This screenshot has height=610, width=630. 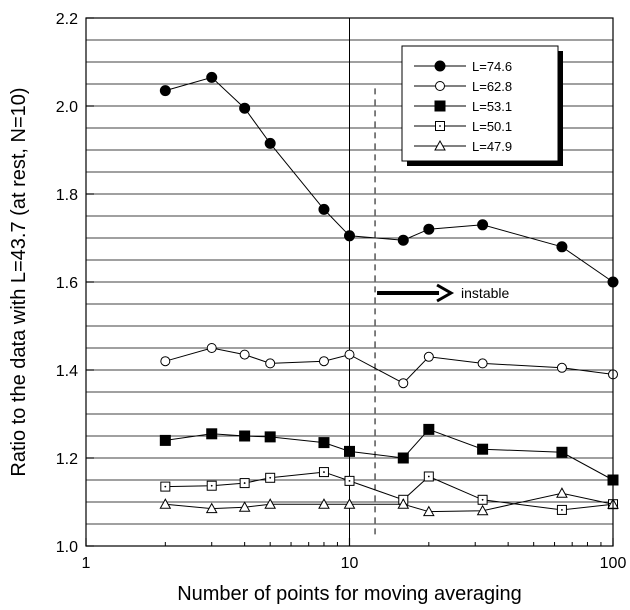 I want to click on legend-item: L=53.1, so click(x=463, y=106).